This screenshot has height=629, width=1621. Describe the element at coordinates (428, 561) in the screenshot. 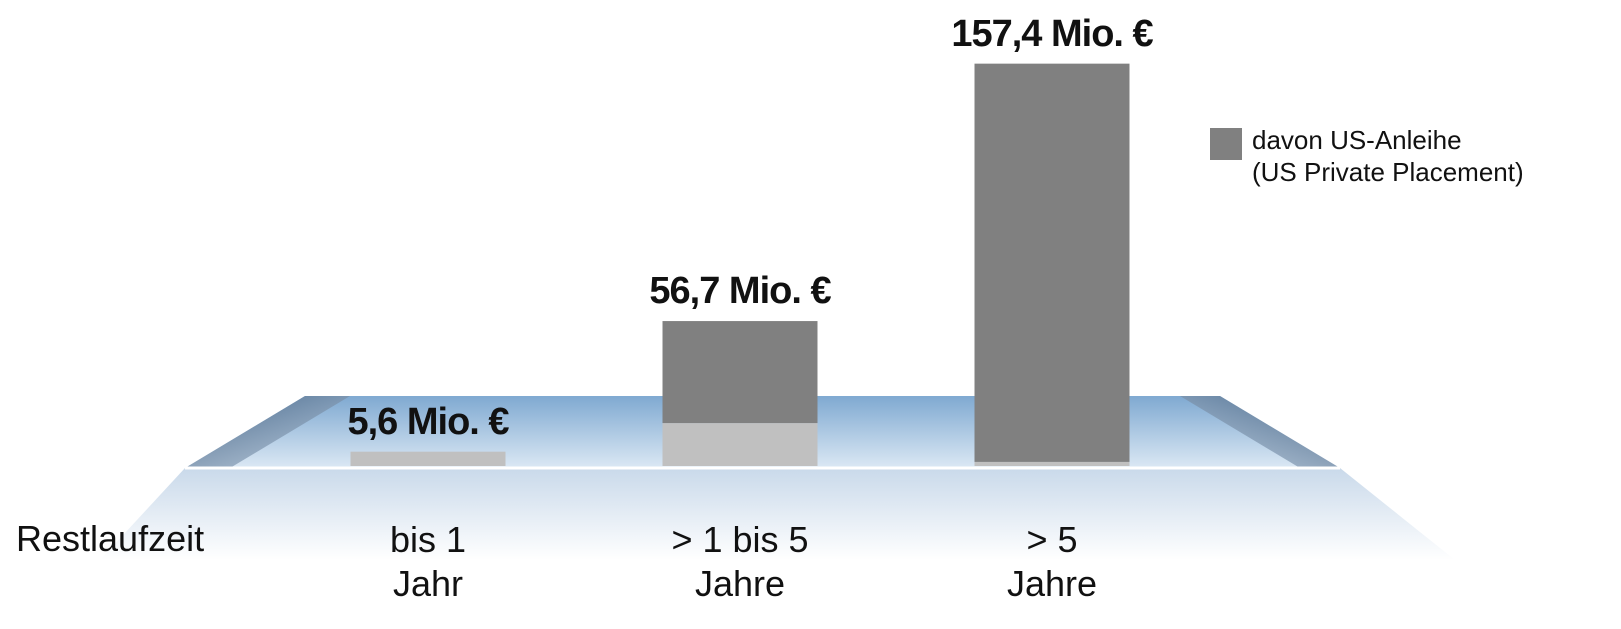

I see `x-tick-label: bis 1 Jahr` at that location.